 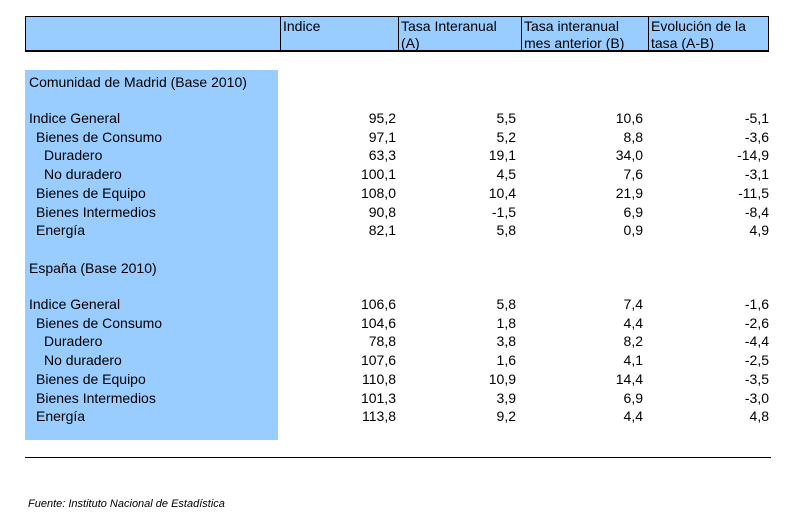 I want to click on table-row: Energía 82,1 5,8 0,9 4,9, so click(x=394, y=230).